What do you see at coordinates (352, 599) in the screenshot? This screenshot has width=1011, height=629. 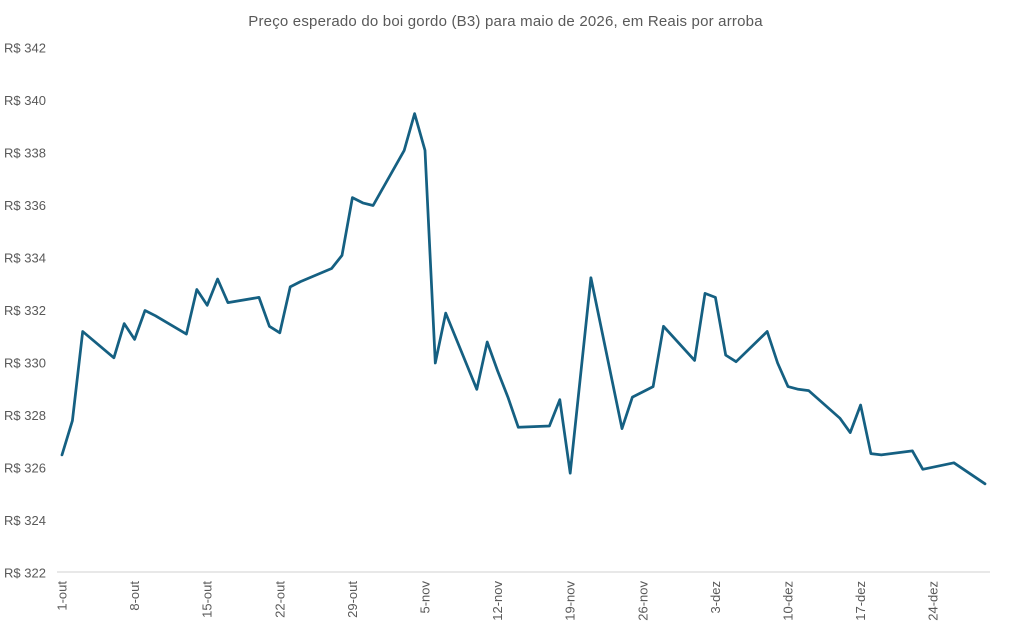 I see `x-axis-label: 29-out` at bounding box center [352, 599].